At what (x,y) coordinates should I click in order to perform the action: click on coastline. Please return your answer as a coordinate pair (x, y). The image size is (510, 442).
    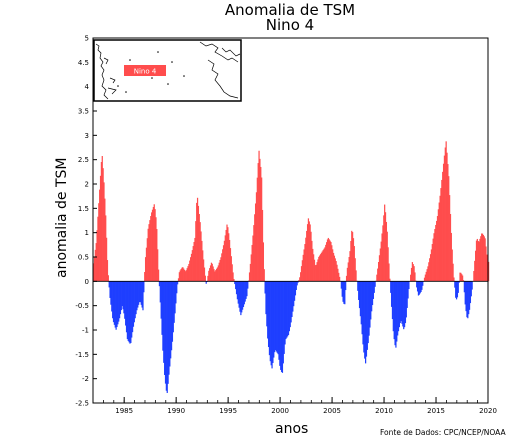
    Looking at the image, I should click on (223, 79).